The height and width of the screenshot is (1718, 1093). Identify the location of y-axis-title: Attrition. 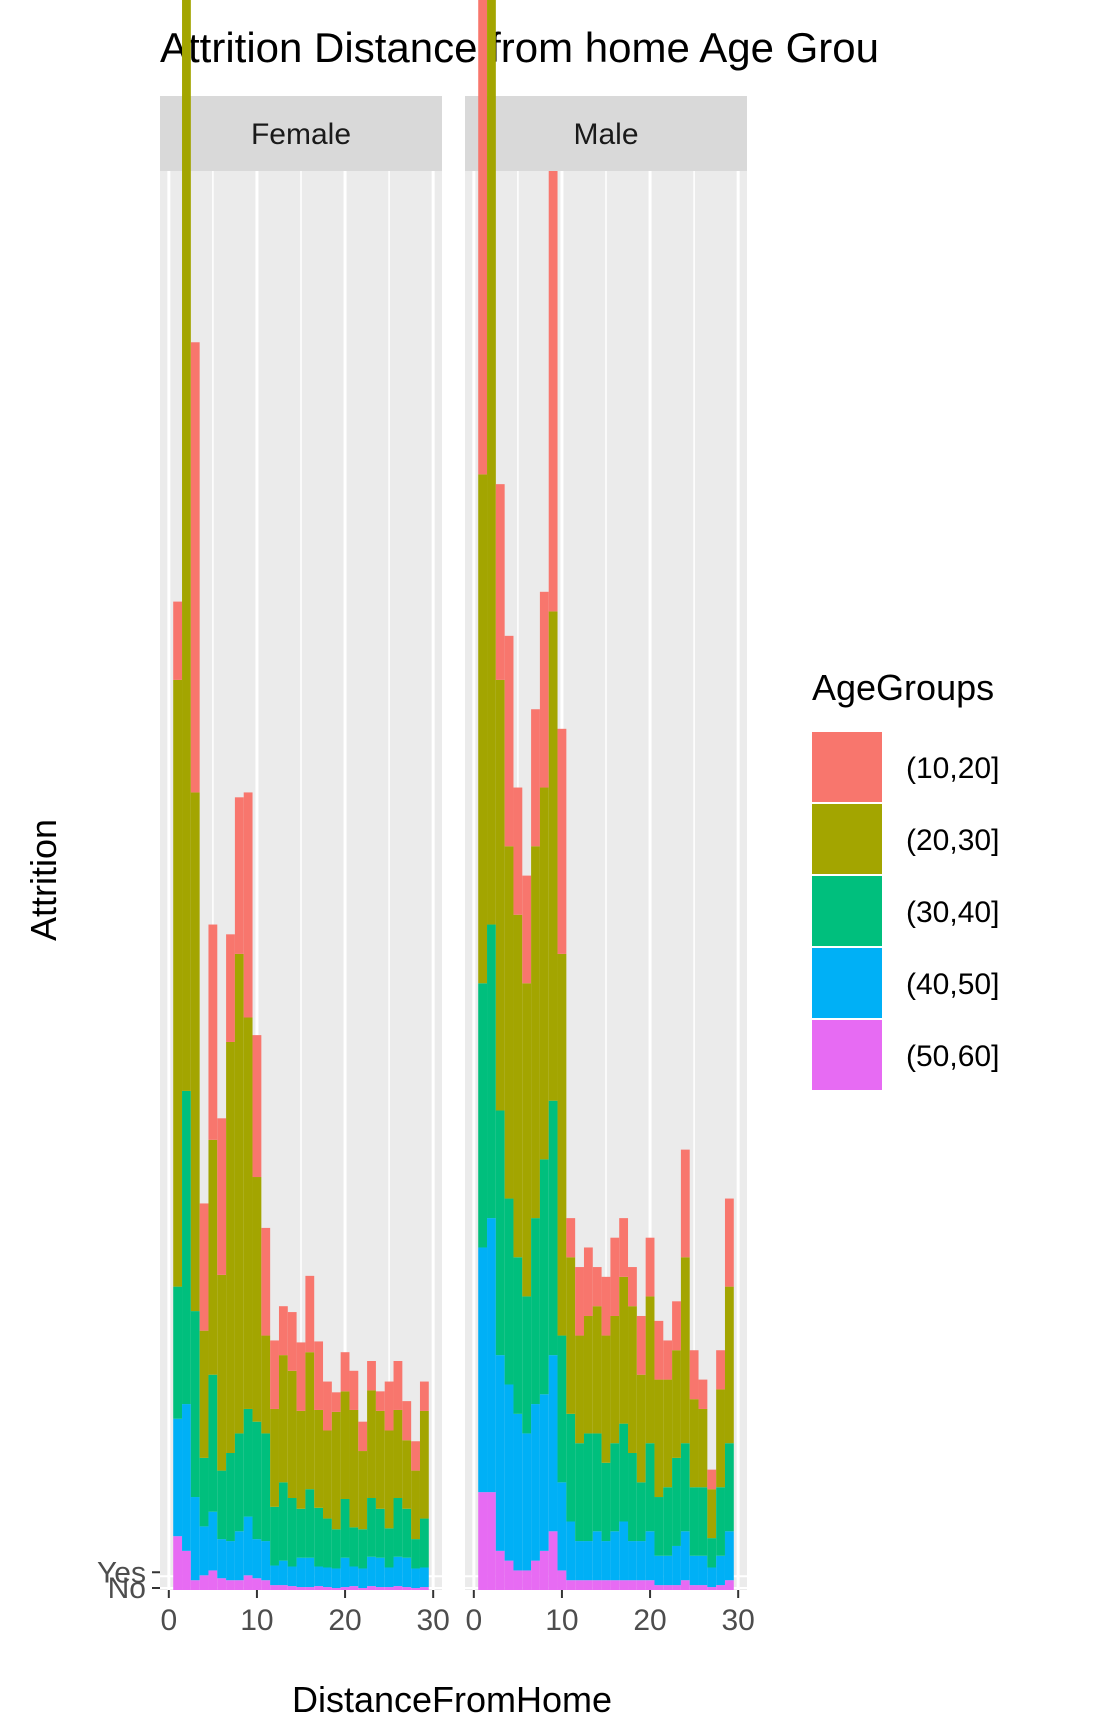
(43, 880).